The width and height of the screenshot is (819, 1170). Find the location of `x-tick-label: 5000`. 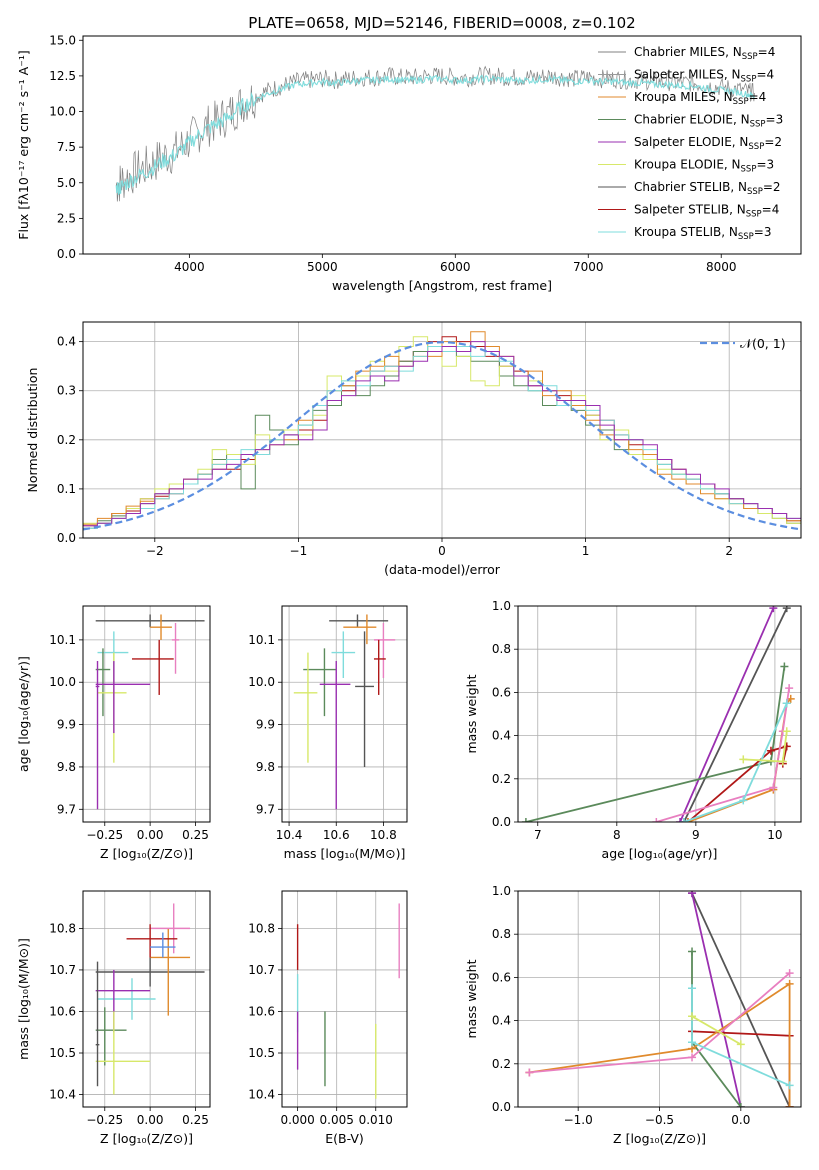

x-tick-label: 5000 is located at coordinates (322, 267).